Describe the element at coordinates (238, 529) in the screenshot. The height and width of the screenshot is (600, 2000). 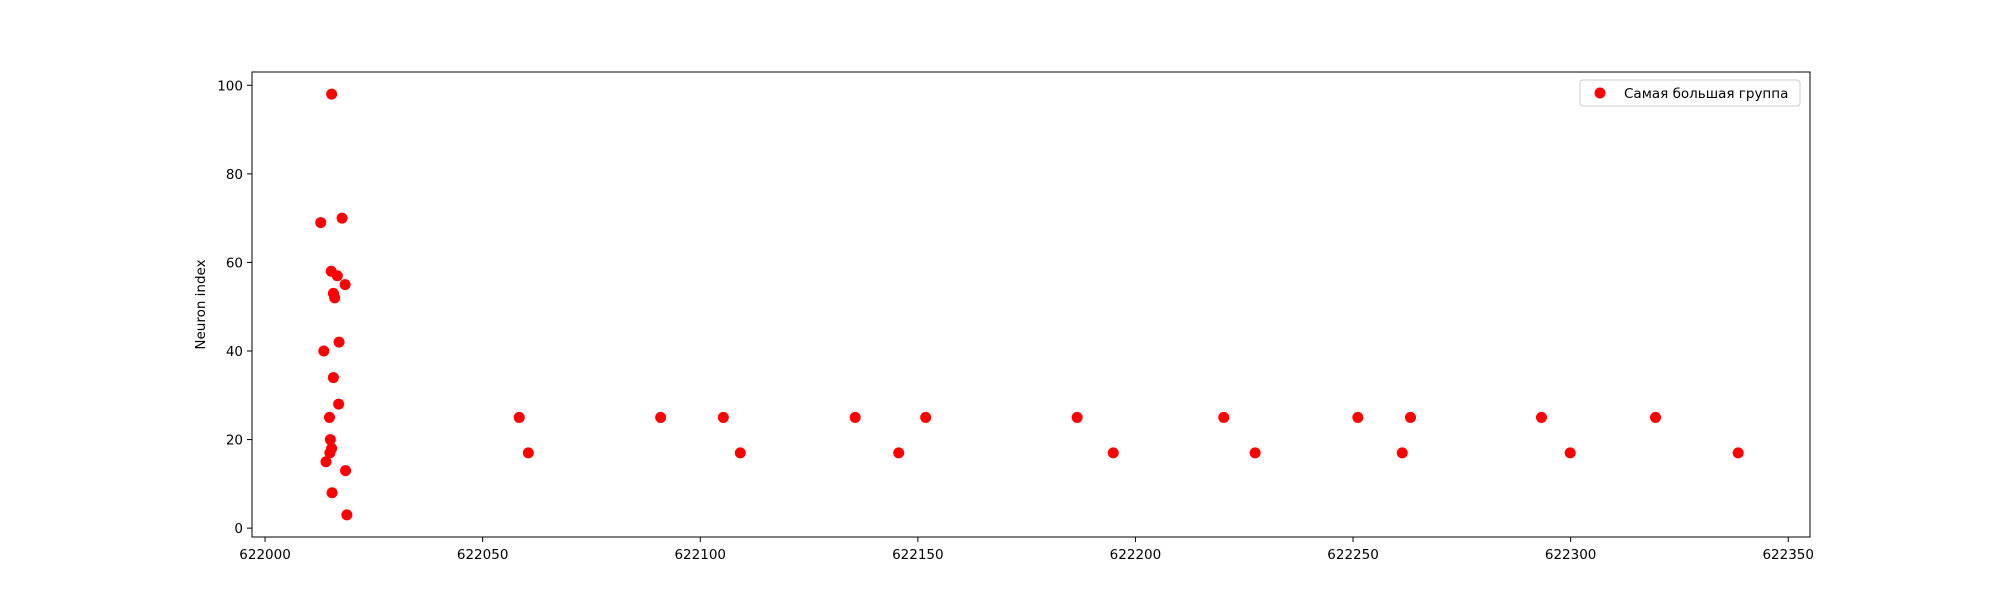
I see `y-tick-label: 0` at that location.